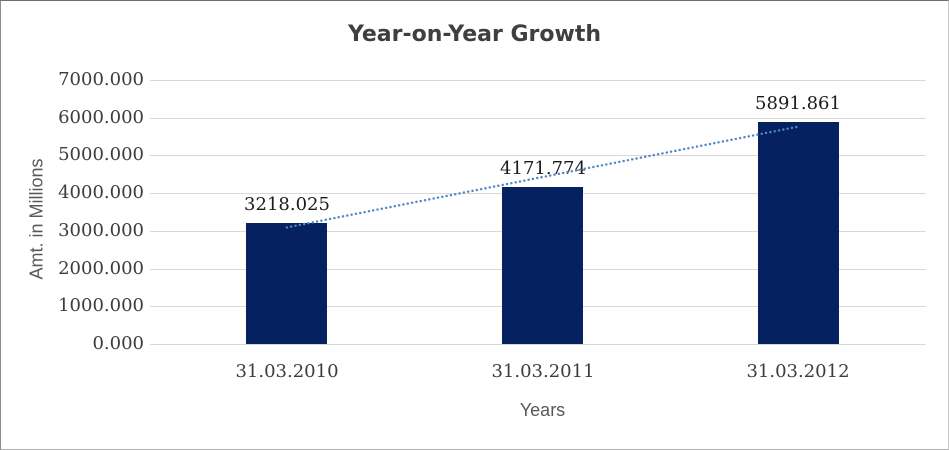 The height and width of the screenshot is (450, 949). I want to click on y-tick-label: 0.000, so click(118, 343).